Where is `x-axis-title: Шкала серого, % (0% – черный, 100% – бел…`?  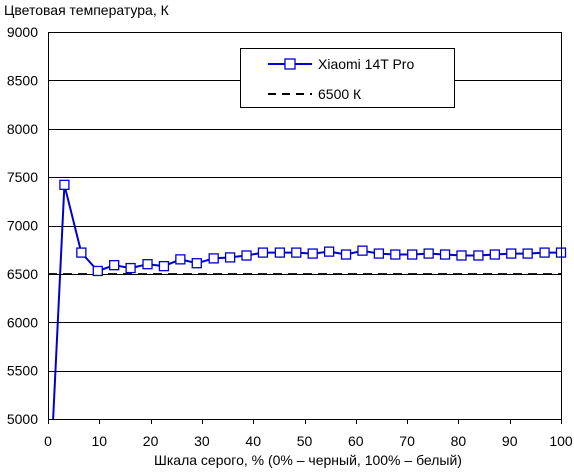 x-axis-title: Шкала серого, % (0% – черный, 100% – бел… is located at coordinates (308, 460).